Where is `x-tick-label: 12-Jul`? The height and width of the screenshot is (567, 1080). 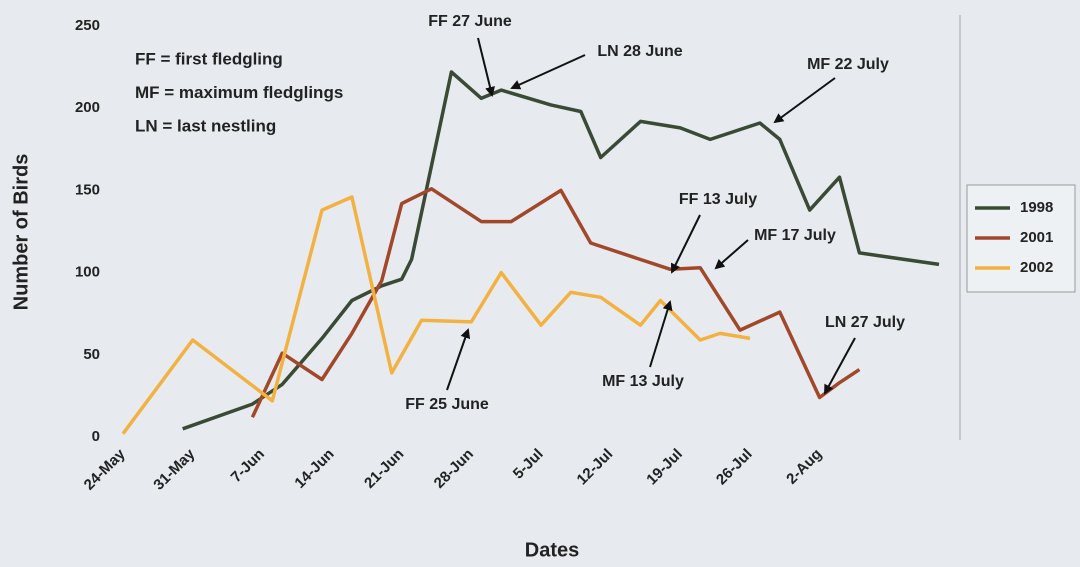 x-tick-label: 12-Jul is located at coordinates (595, 467).